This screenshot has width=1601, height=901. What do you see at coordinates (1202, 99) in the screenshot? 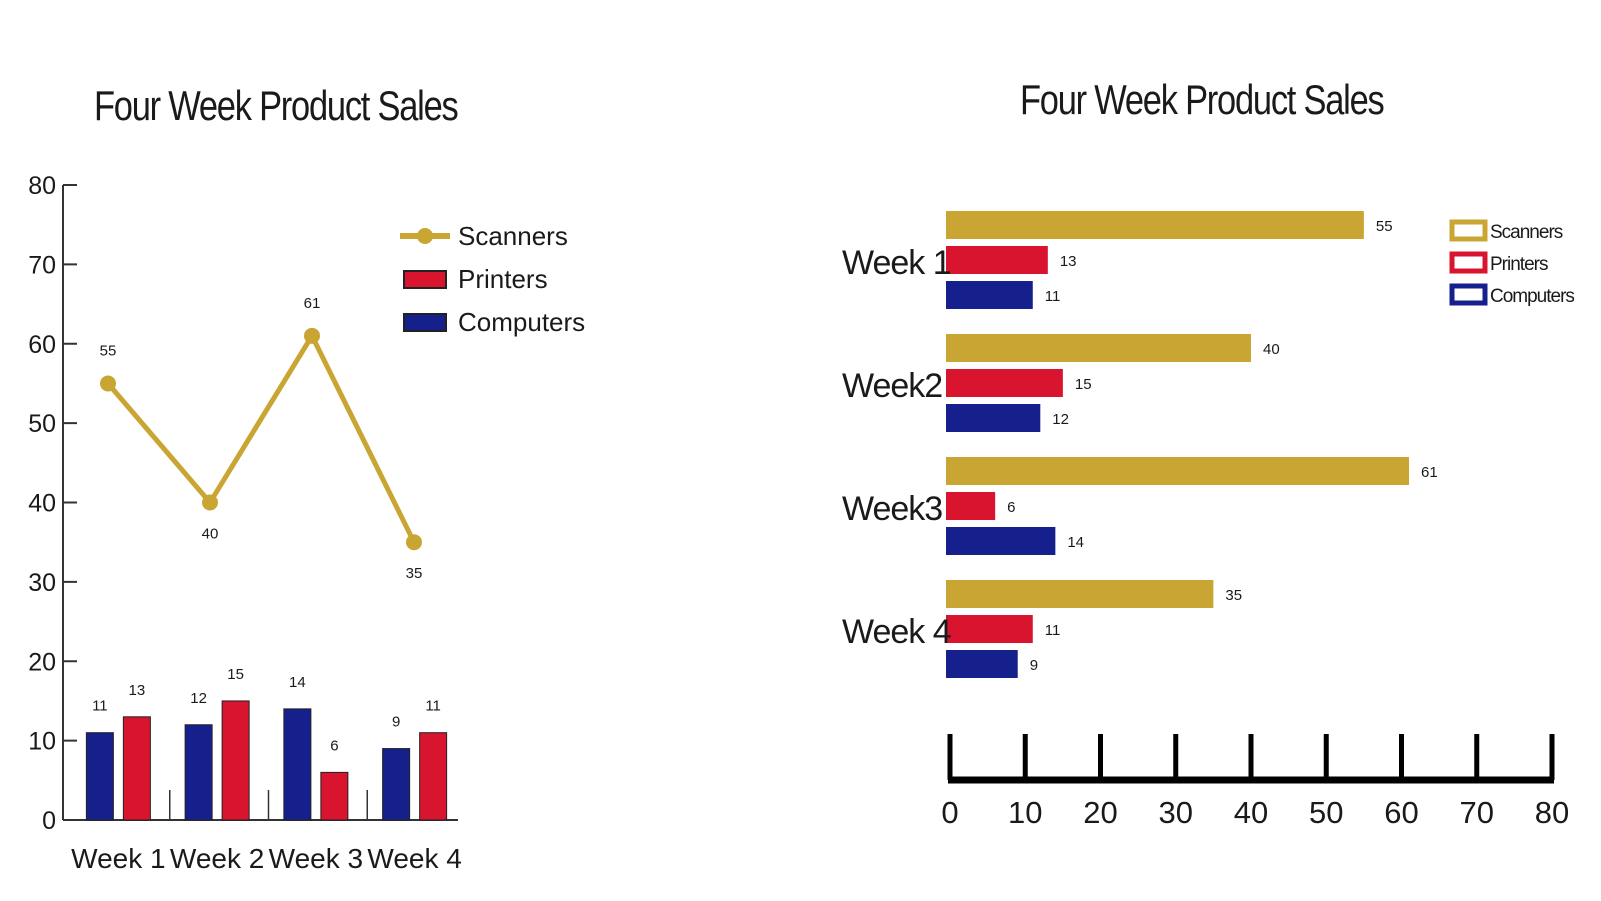
I see `right-chart-title: Four Week Product Sales` at bounding box center [1202, 99].